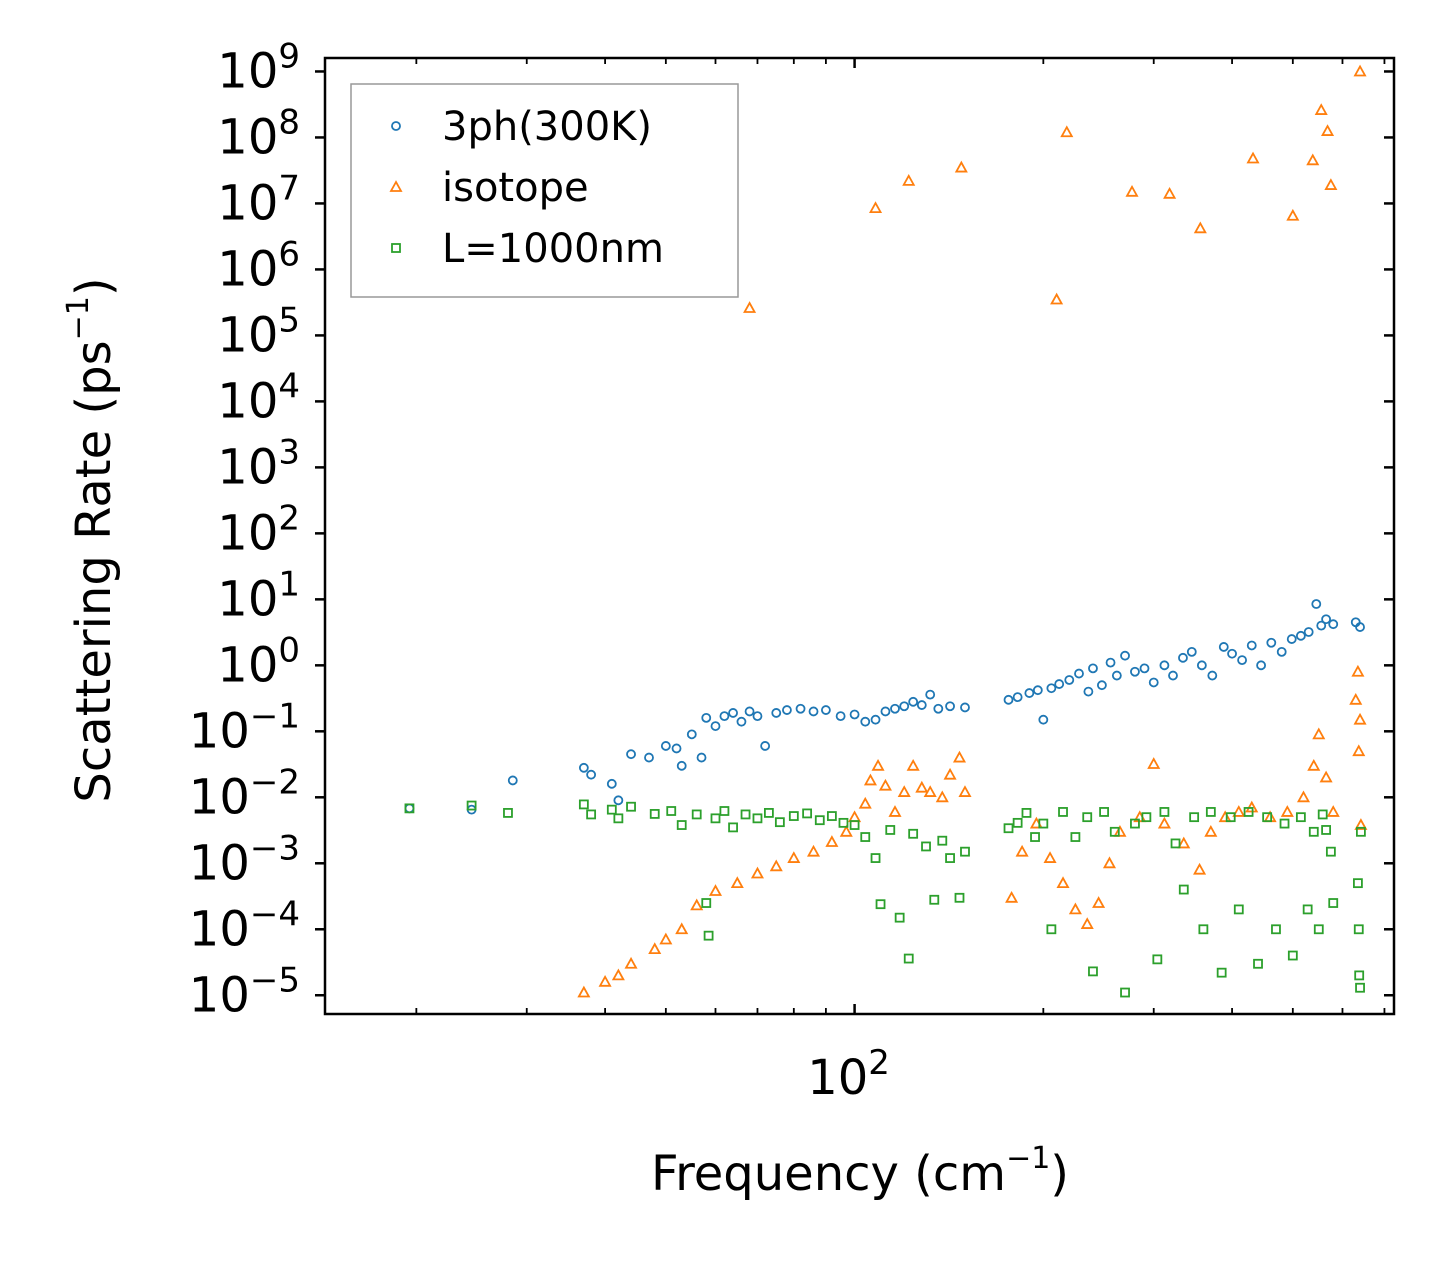 This screenshot has width=1455, height=1265. Describe the element at coordinates (553, 249) in the screenshot. I see `legend-label: L=1000nm` at that location.